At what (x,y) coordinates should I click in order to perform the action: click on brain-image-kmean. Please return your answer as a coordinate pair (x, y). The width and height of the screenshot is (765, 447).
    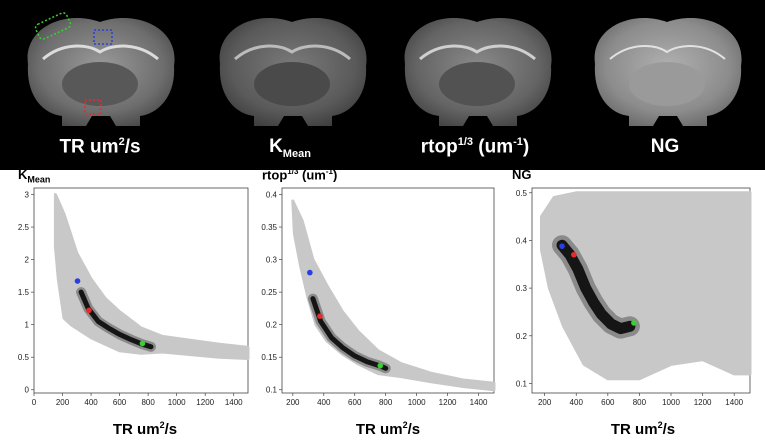
    Looking at the image, I should click on (293, 72).